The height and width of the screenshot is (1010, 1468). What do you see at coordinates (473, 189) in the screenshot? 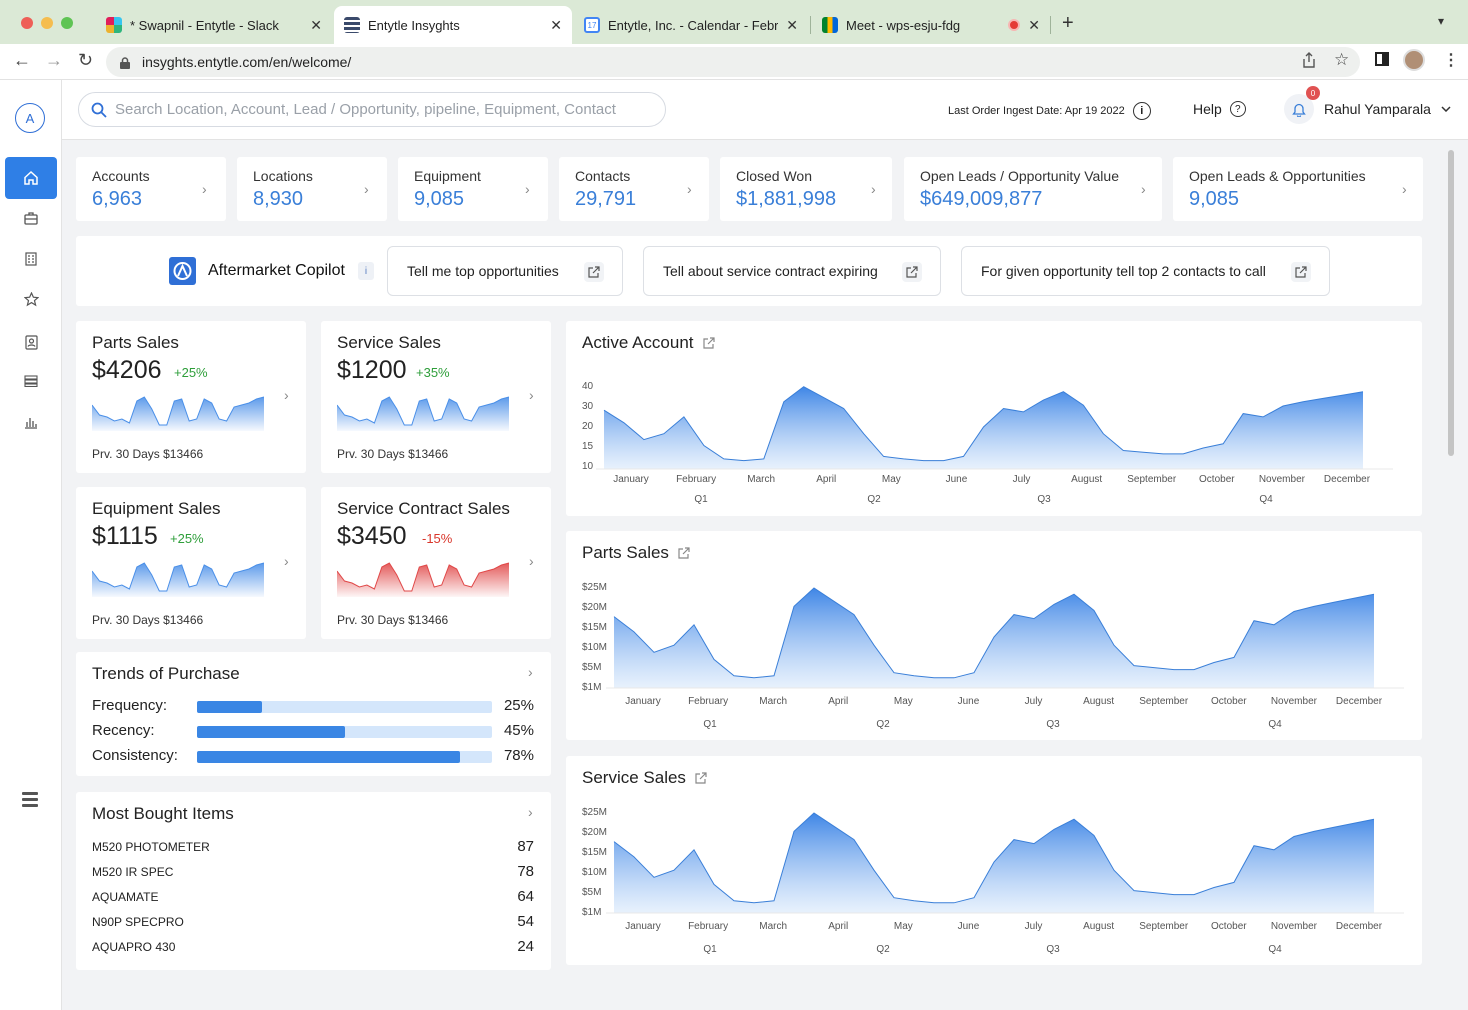
I see `stat-card-equipment: Equipment 9,085 ›` at bounding box center [473, 189].